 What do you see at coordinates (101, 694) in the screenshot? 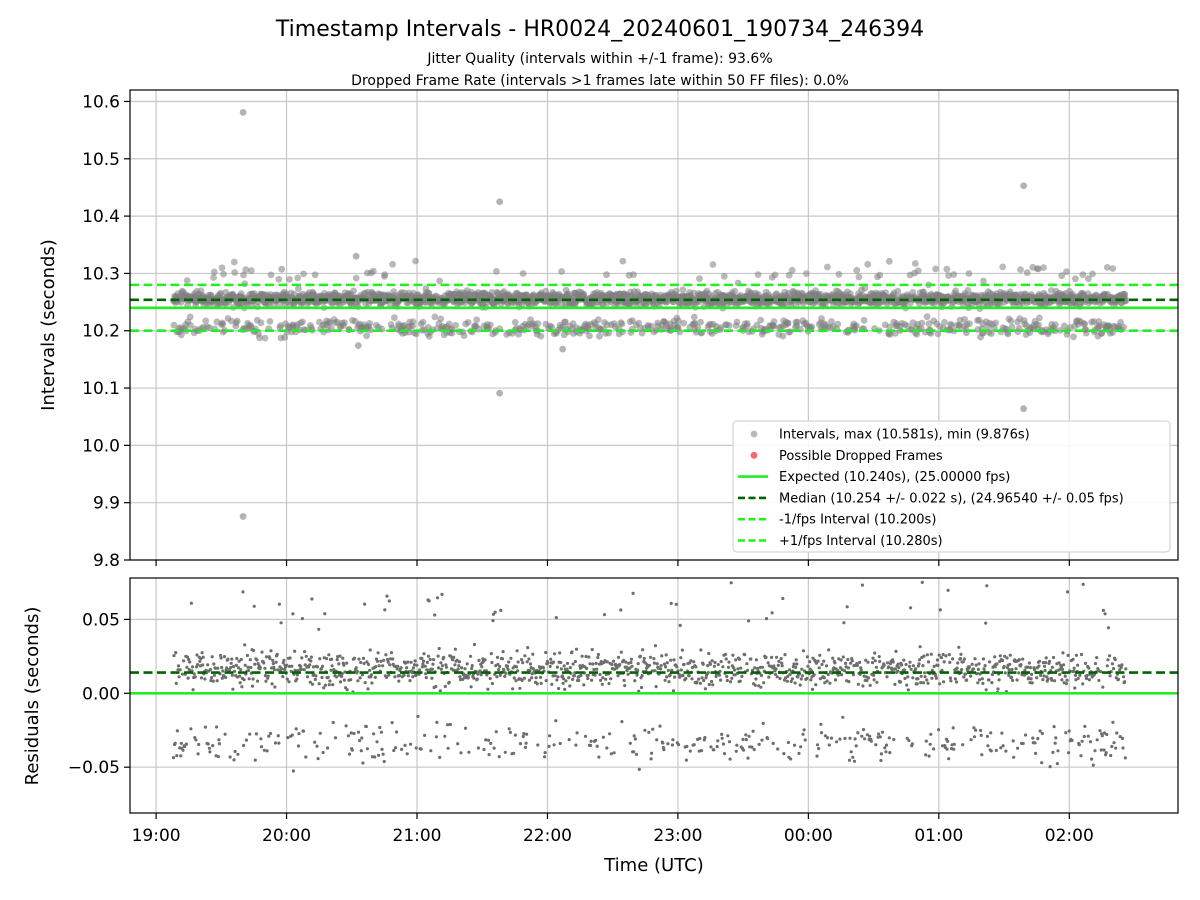
I see `residuals-y-tick-label: 0.00` at bounding box center [101, 694].